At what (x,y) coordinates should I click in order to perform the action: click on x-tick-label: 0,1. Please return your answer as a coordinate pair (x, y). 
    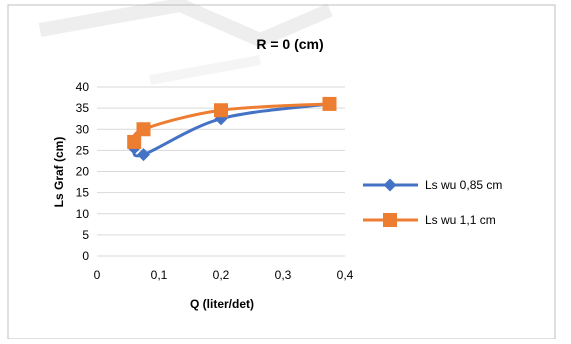
    Looking at the image, I should click on (159, 275).